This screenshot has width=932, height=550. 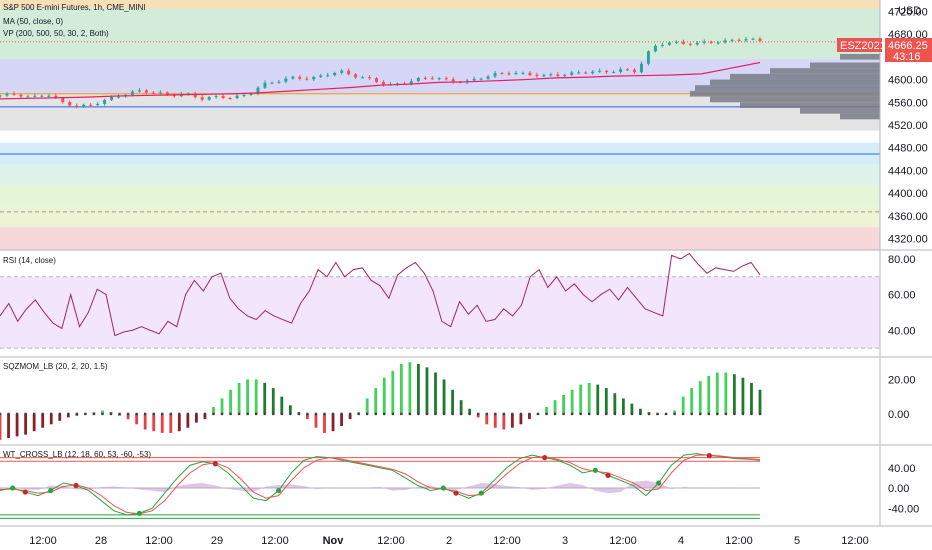 I want to click on price-badge: ESZ2021 4666.25 43:16, so click(x=884, y=50).